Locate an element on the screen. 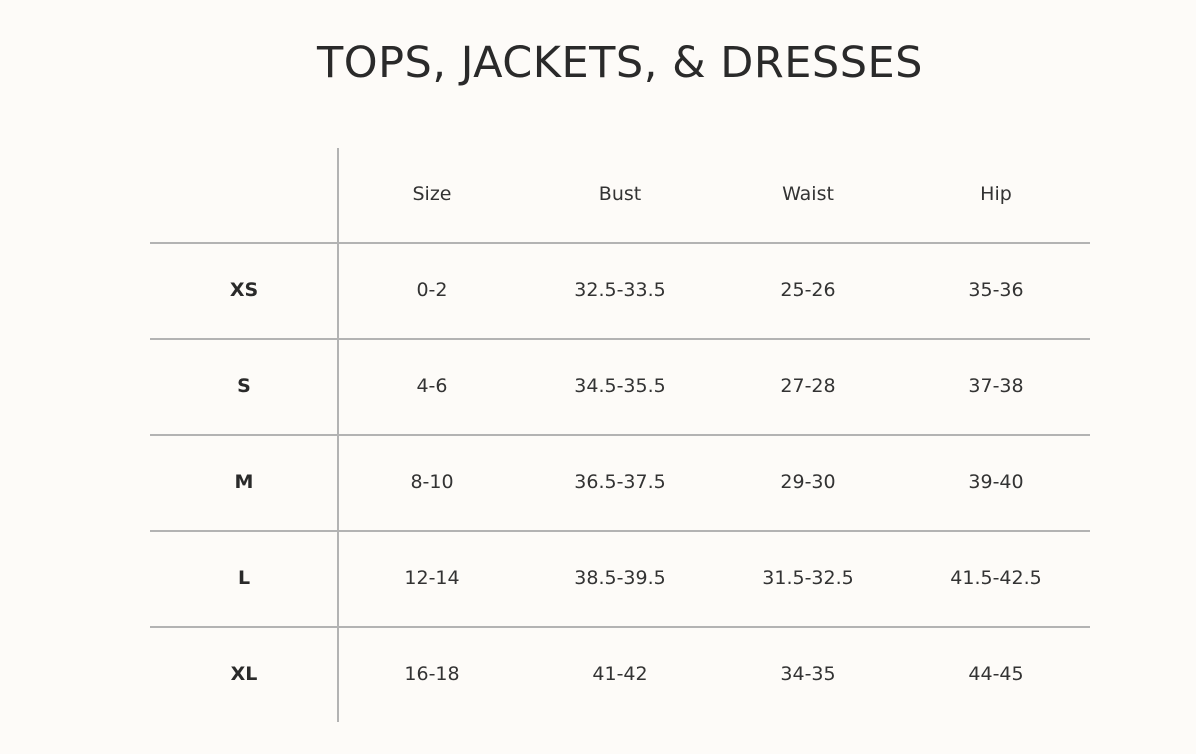 This screenshot has width=1196, height=754. table-cell-hip: 39-40 is located at coordinates (996, 482).